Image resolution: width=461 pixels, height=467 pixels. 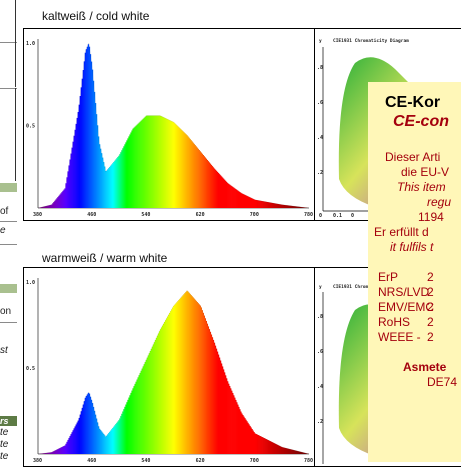 I want to click on ce-norm-name: NRS/LVD, so click(x=403, y=292).